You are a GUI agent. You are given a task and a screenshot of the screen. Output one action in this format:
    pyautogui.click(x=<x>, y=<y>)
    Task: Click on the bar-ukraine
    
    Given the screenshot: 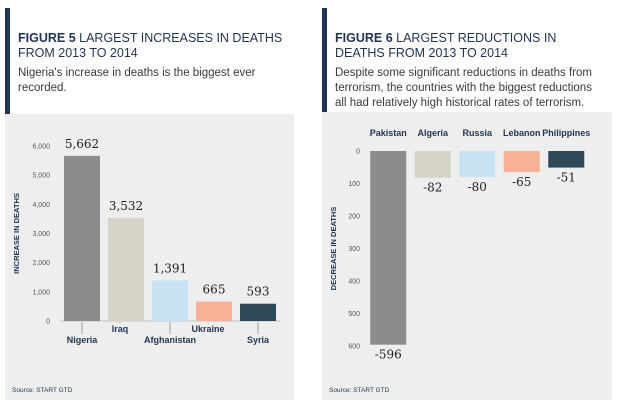 What is the action you would take?
    pyautogui.click(x=214, y=311)
    